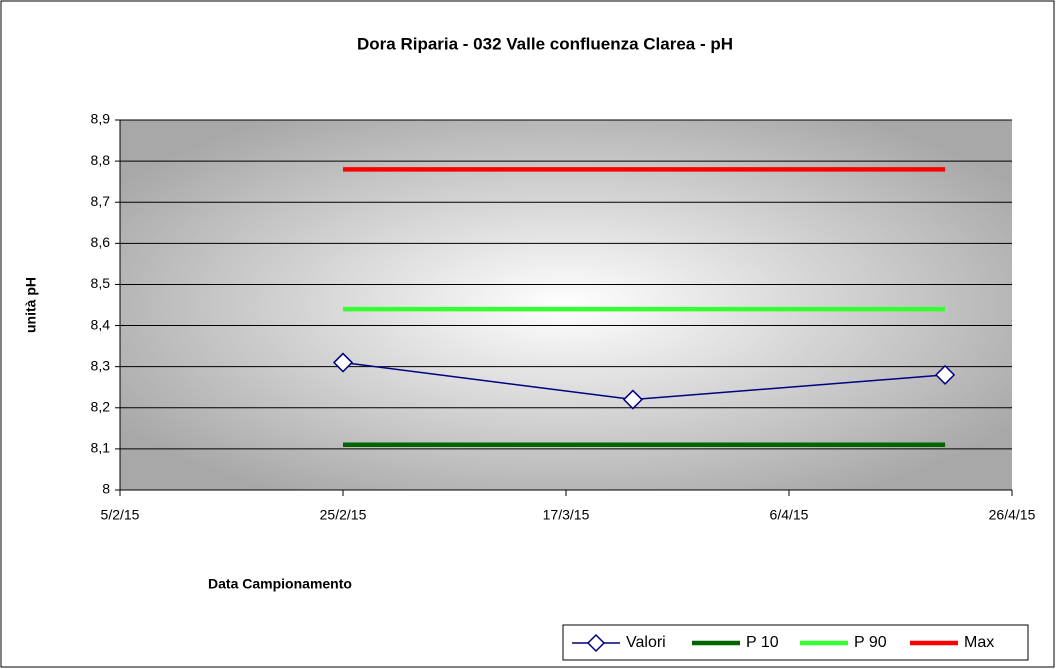 This screenshot has width=1056, height=669. What do you see at coordinates (789, 515) in the screenshot?
I see `x-tick-label: 6/4/15` at bounding box center [789, 515].